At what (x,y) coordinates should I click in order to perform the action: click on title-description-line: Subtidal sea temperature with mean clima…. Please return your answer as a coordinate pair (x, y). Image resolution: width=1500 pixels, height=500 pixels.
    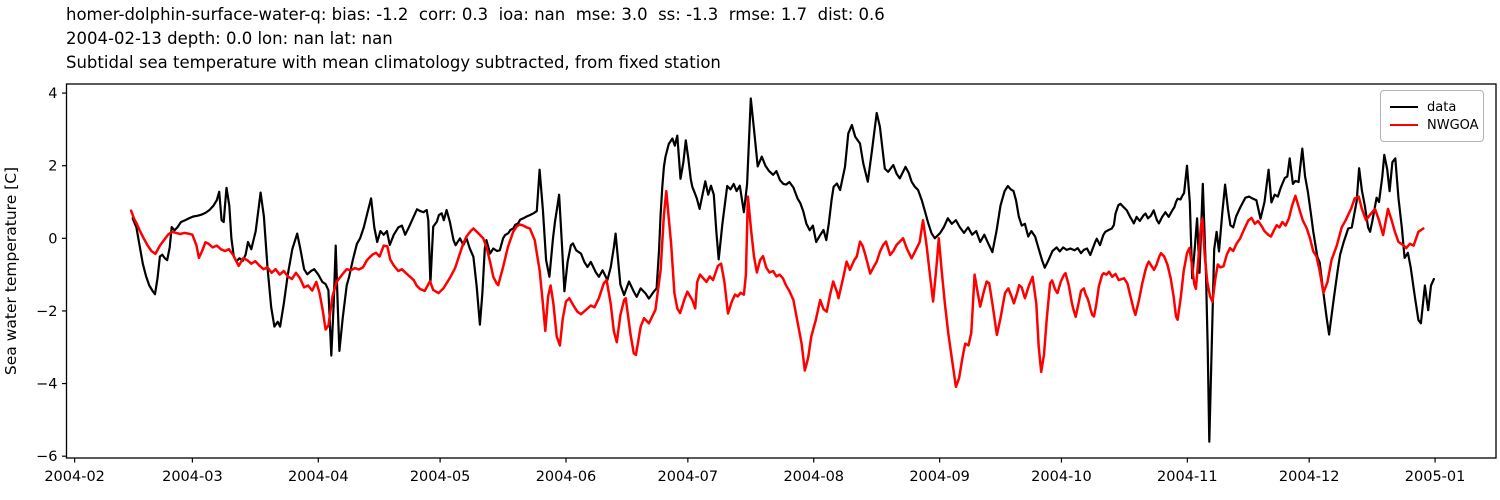
    Looking at the image, I should click on (393, 62).